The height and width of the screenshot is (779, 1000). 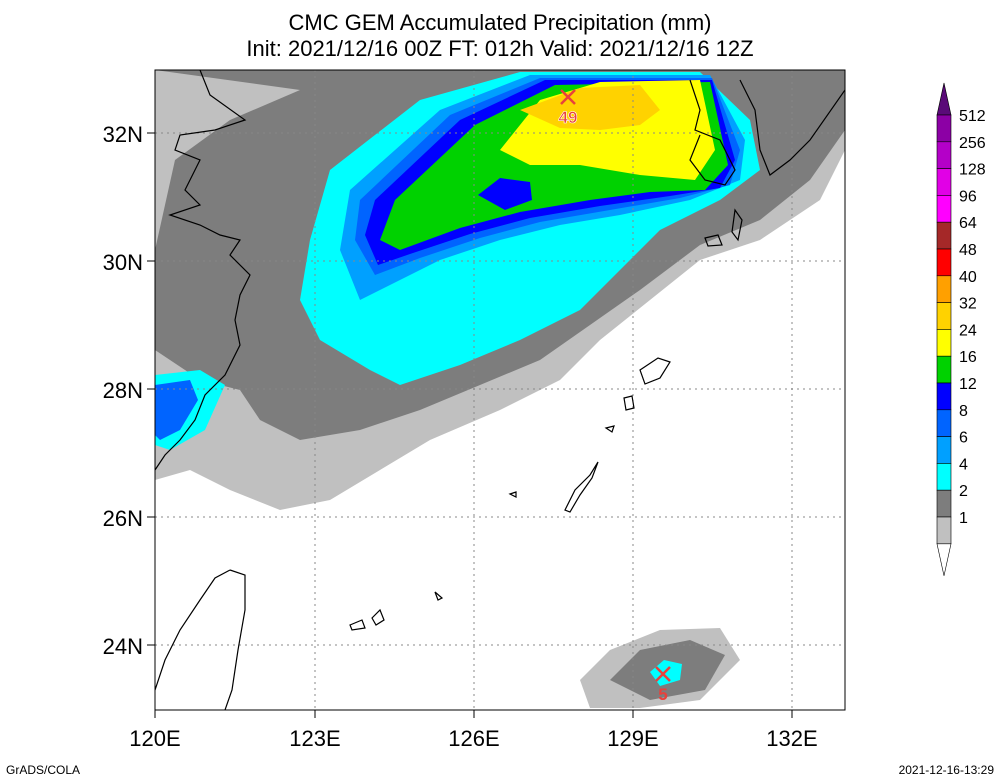 I want to click on colorbar-bottom-arrow, so click(x=944, y=559).